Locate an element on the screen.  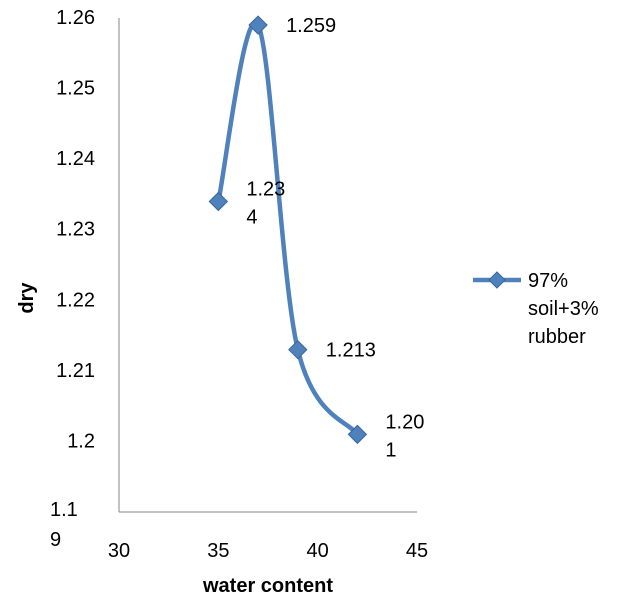
y-tick-label: 1.21 is located at coordinates (75, 371).